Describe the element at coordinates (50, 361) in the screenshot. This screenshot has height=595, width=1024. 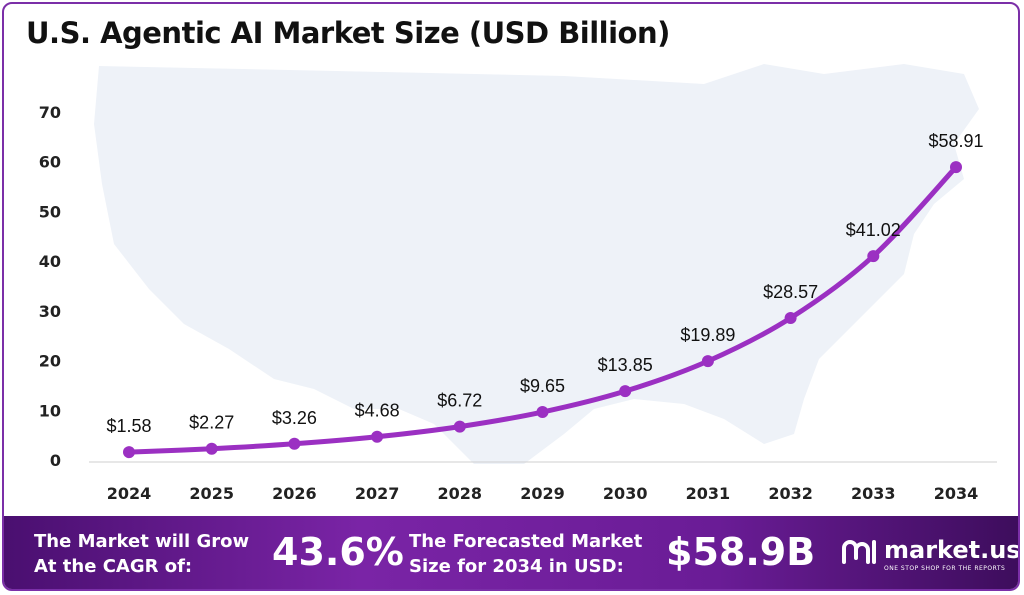
I see `y-tick-label: 20` at that location.